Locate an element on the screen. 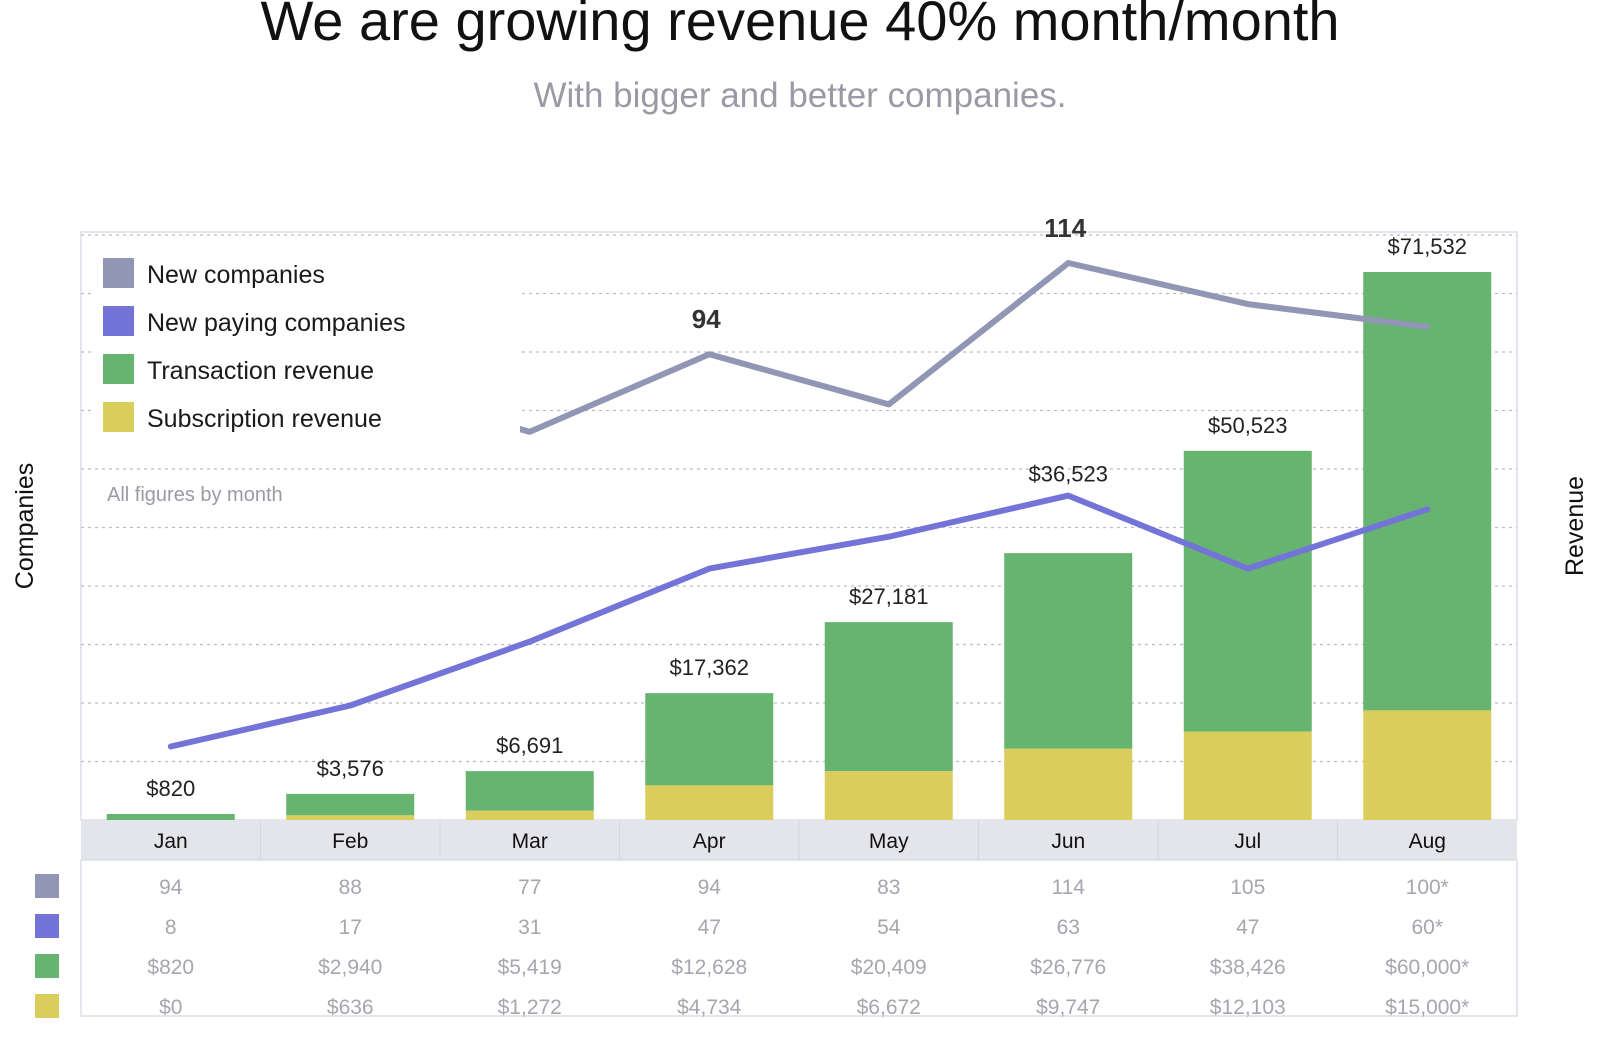  bar-total-label: $36,523 is located at coordinates (1068, 474).